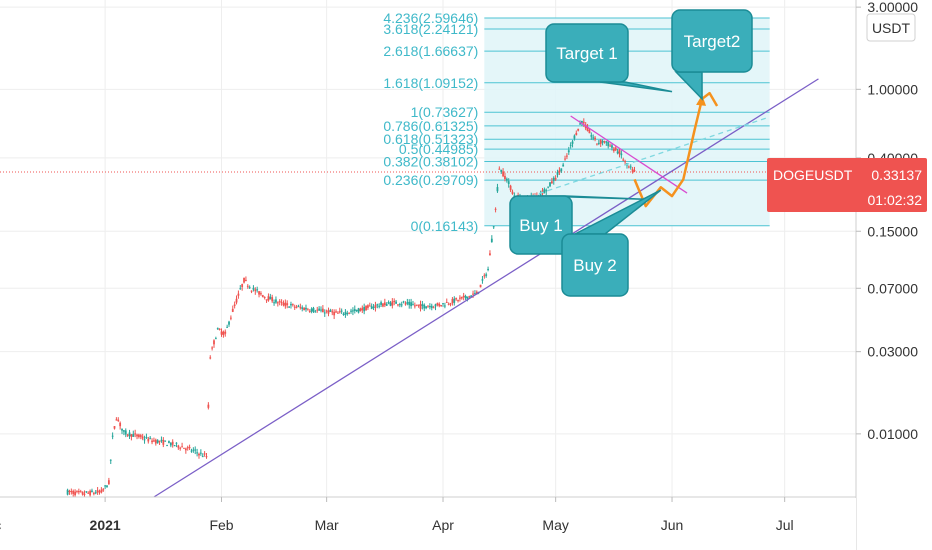  Describe the element at coordinates (631, 153) in the screenshot. I see `callouts: Target 1 Target2 Buy 1 Buy 2` at that location.